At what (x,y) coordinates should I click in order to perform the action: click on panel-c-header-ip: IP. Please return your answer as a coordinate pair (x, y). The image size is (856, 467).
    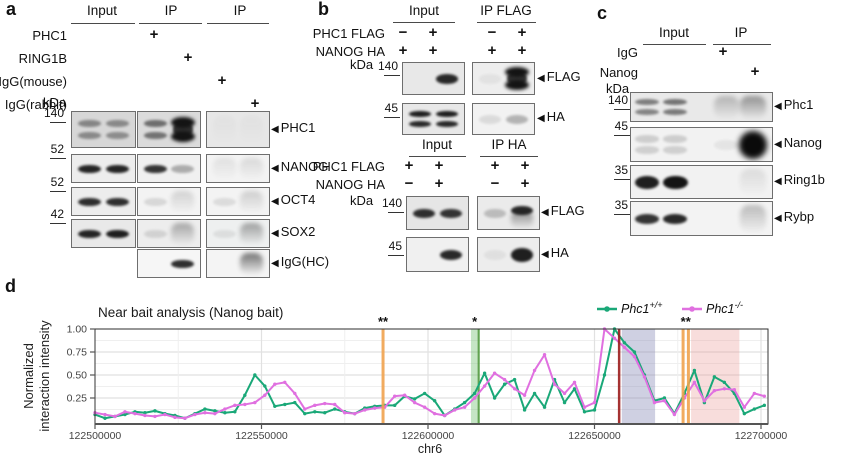
    Looking at the image, I should click on (741, 32).